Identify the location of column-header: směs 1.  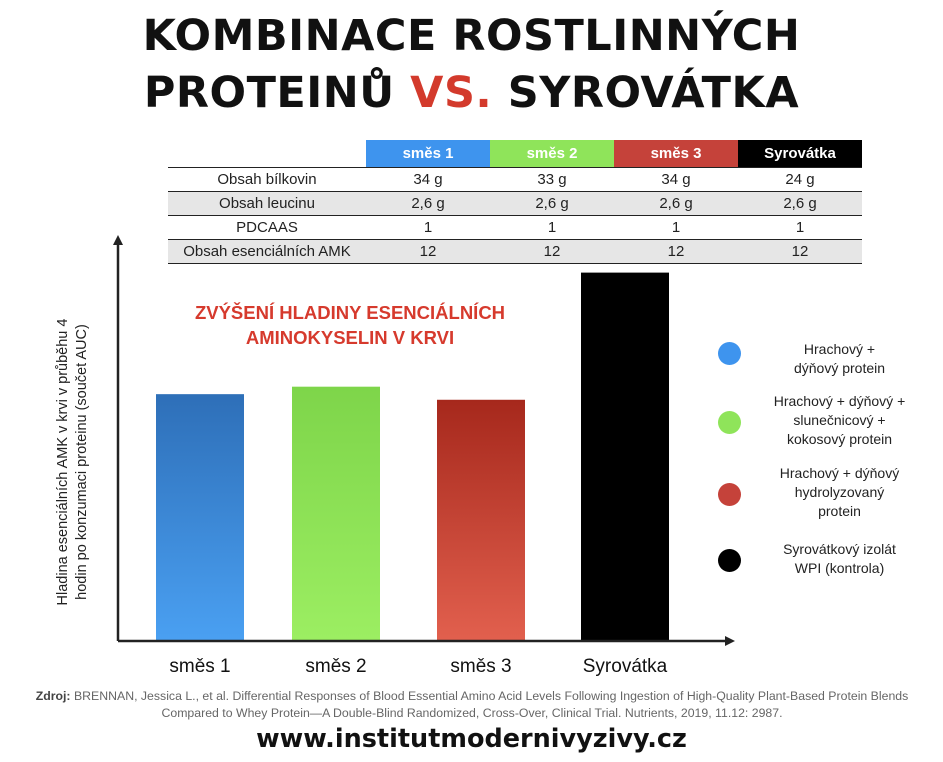
(428, 154).